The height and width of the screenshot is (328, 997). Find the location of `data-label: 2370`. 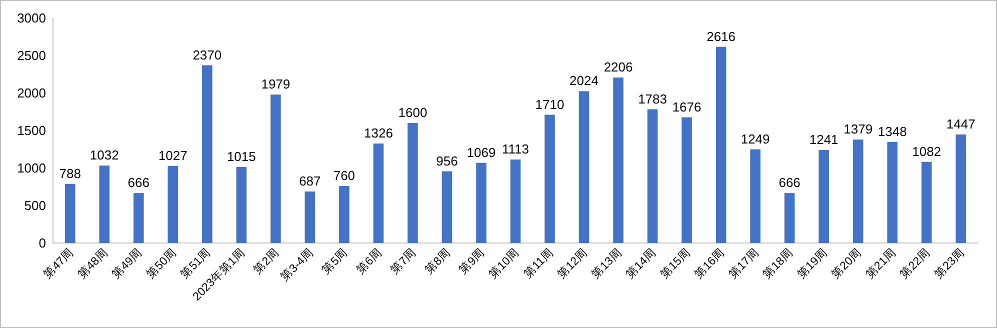

data-label: 2370 is located at coordinates (207, 54).